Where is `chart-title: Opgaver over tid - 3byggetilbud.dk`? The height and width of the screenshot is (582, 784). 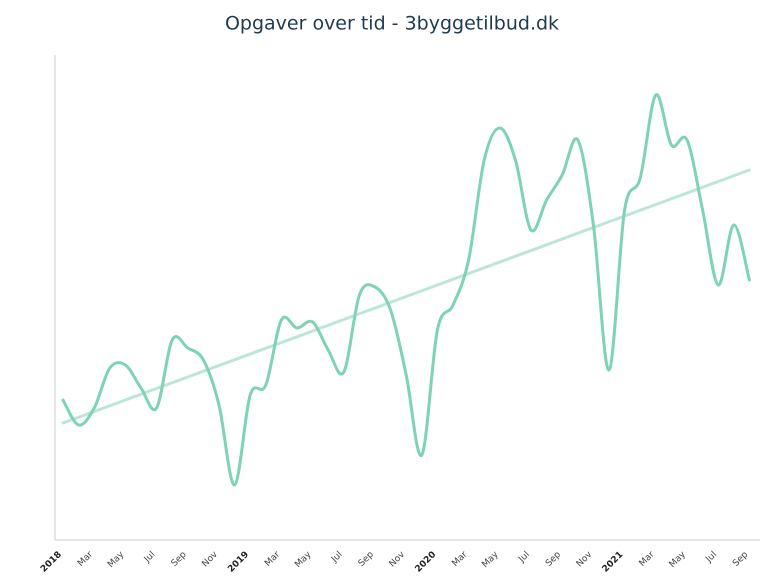
chart-title: Opgaver over tid - 3byggetilbud.dk is located at coordinates (392, 24).